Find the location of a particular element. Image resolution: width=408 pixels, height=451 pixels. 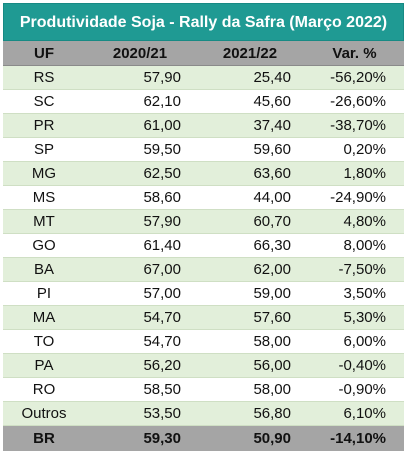

total-var: -14,10% is located at coordinates (354, 438).